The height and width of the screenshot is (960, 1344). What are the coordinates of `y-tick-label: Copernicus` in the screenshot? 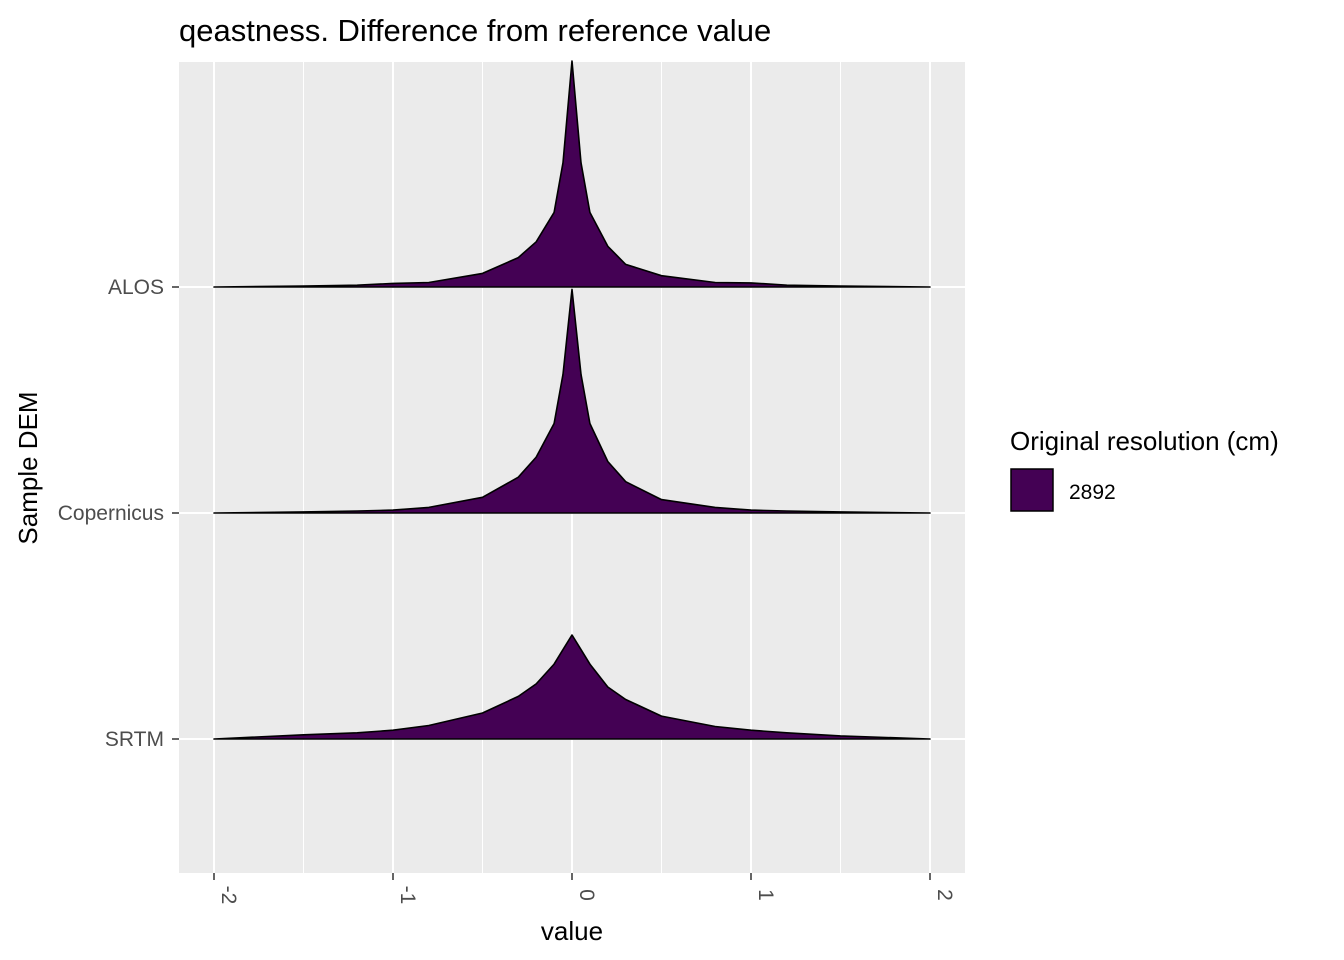 It's located at (111, 513).